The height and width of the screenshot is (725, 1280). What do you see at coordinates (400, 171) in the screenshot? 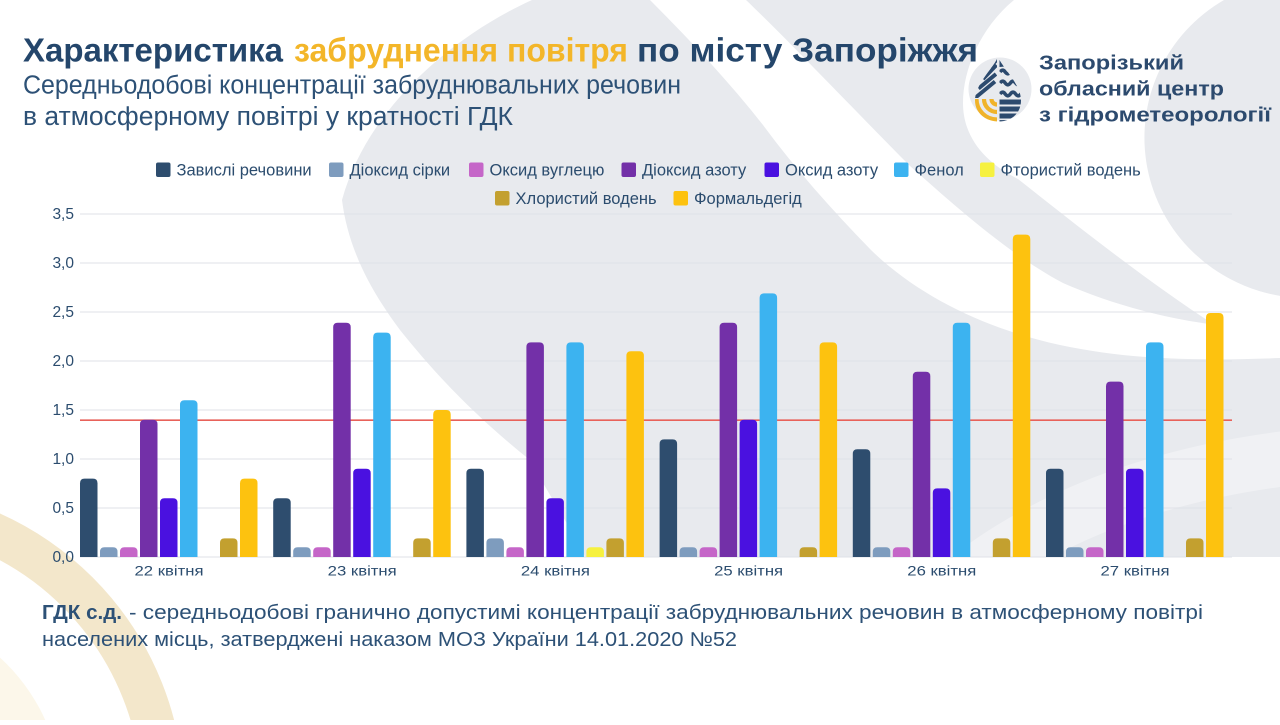
I see `svg-text: Діоксид сірки` at bounding box center [400, 171].